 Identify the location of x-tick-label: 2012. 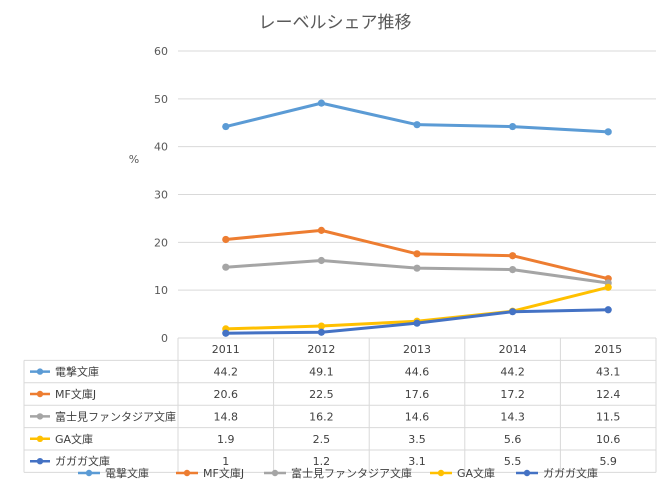
(321, 349).